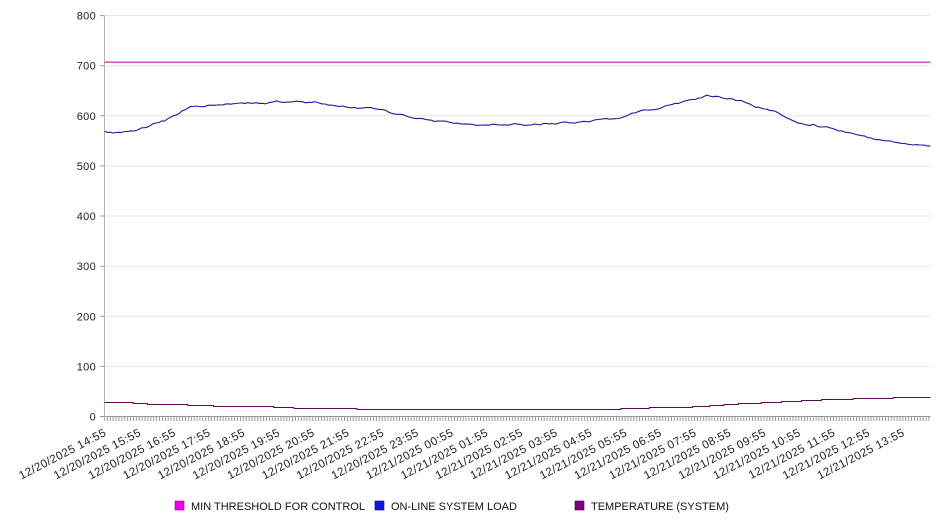  I want to click on svg-text: 700, so click(86, 67).